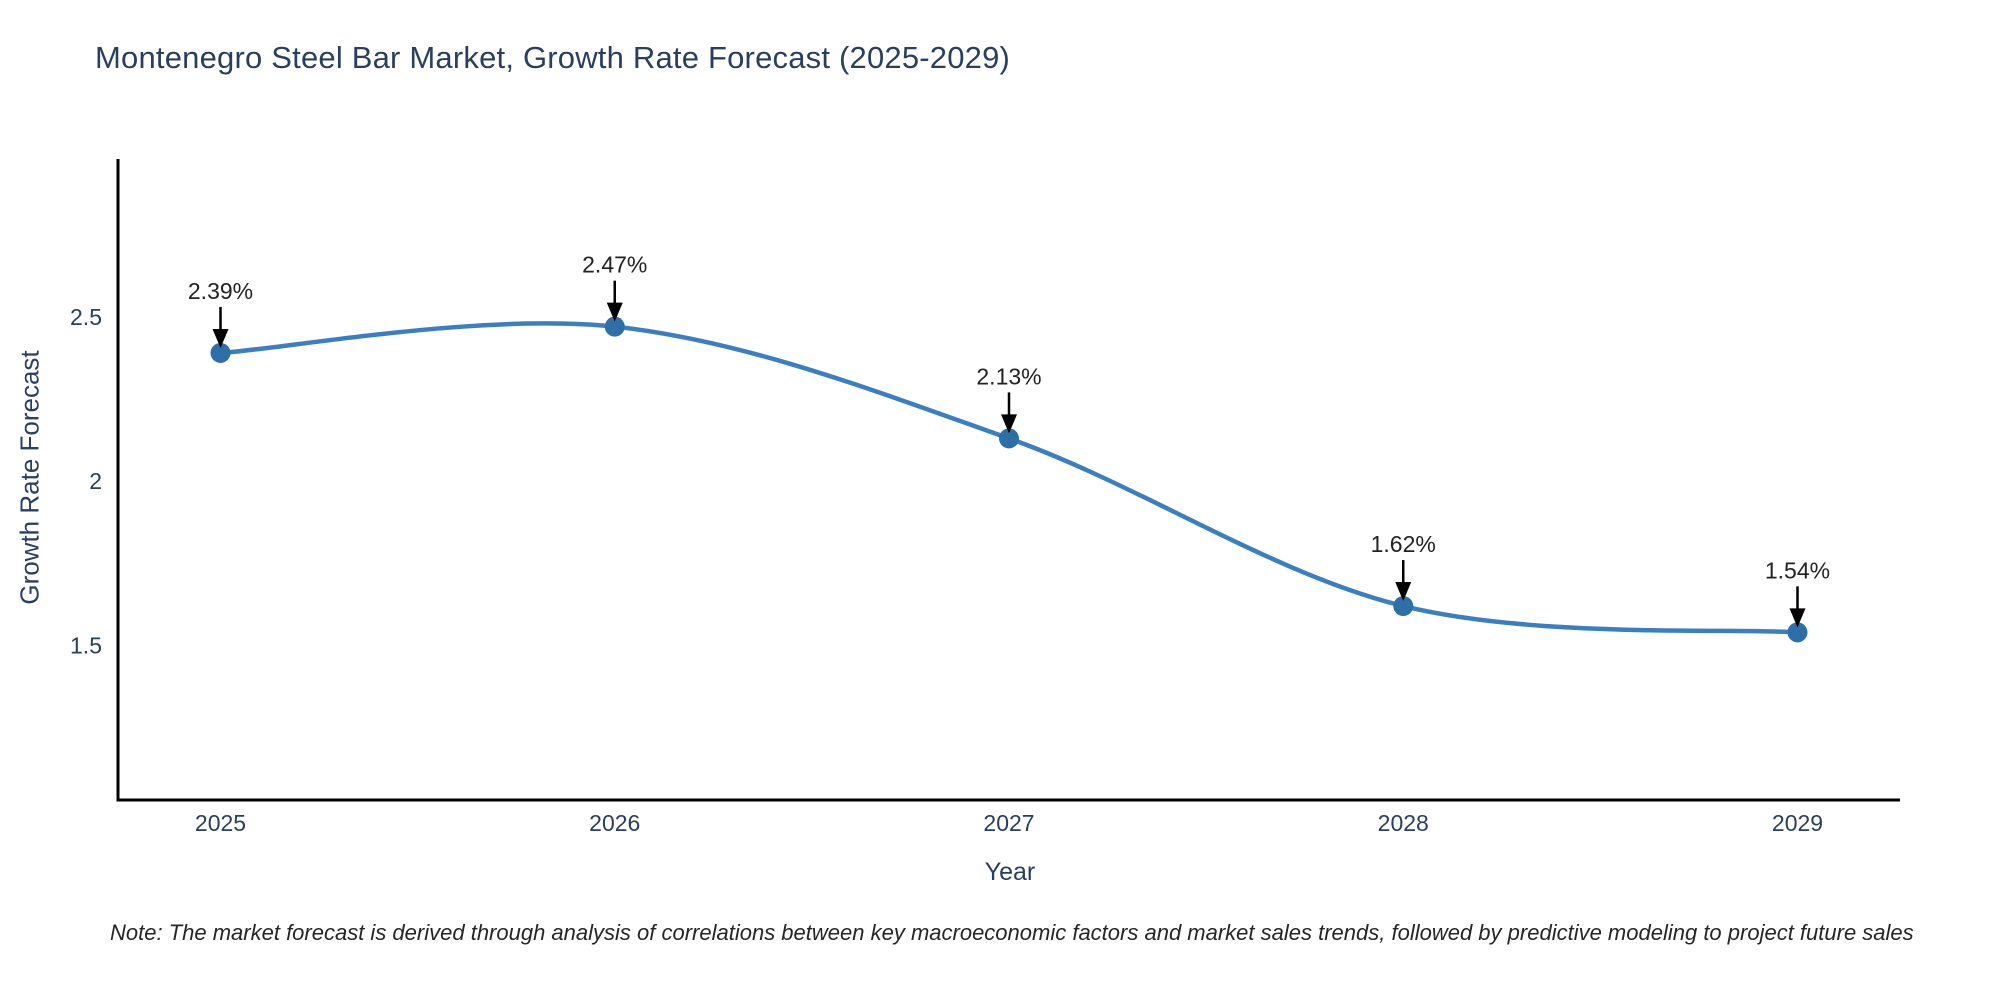  I want to click on x-tick-label: 2029, so click(1797, 823).